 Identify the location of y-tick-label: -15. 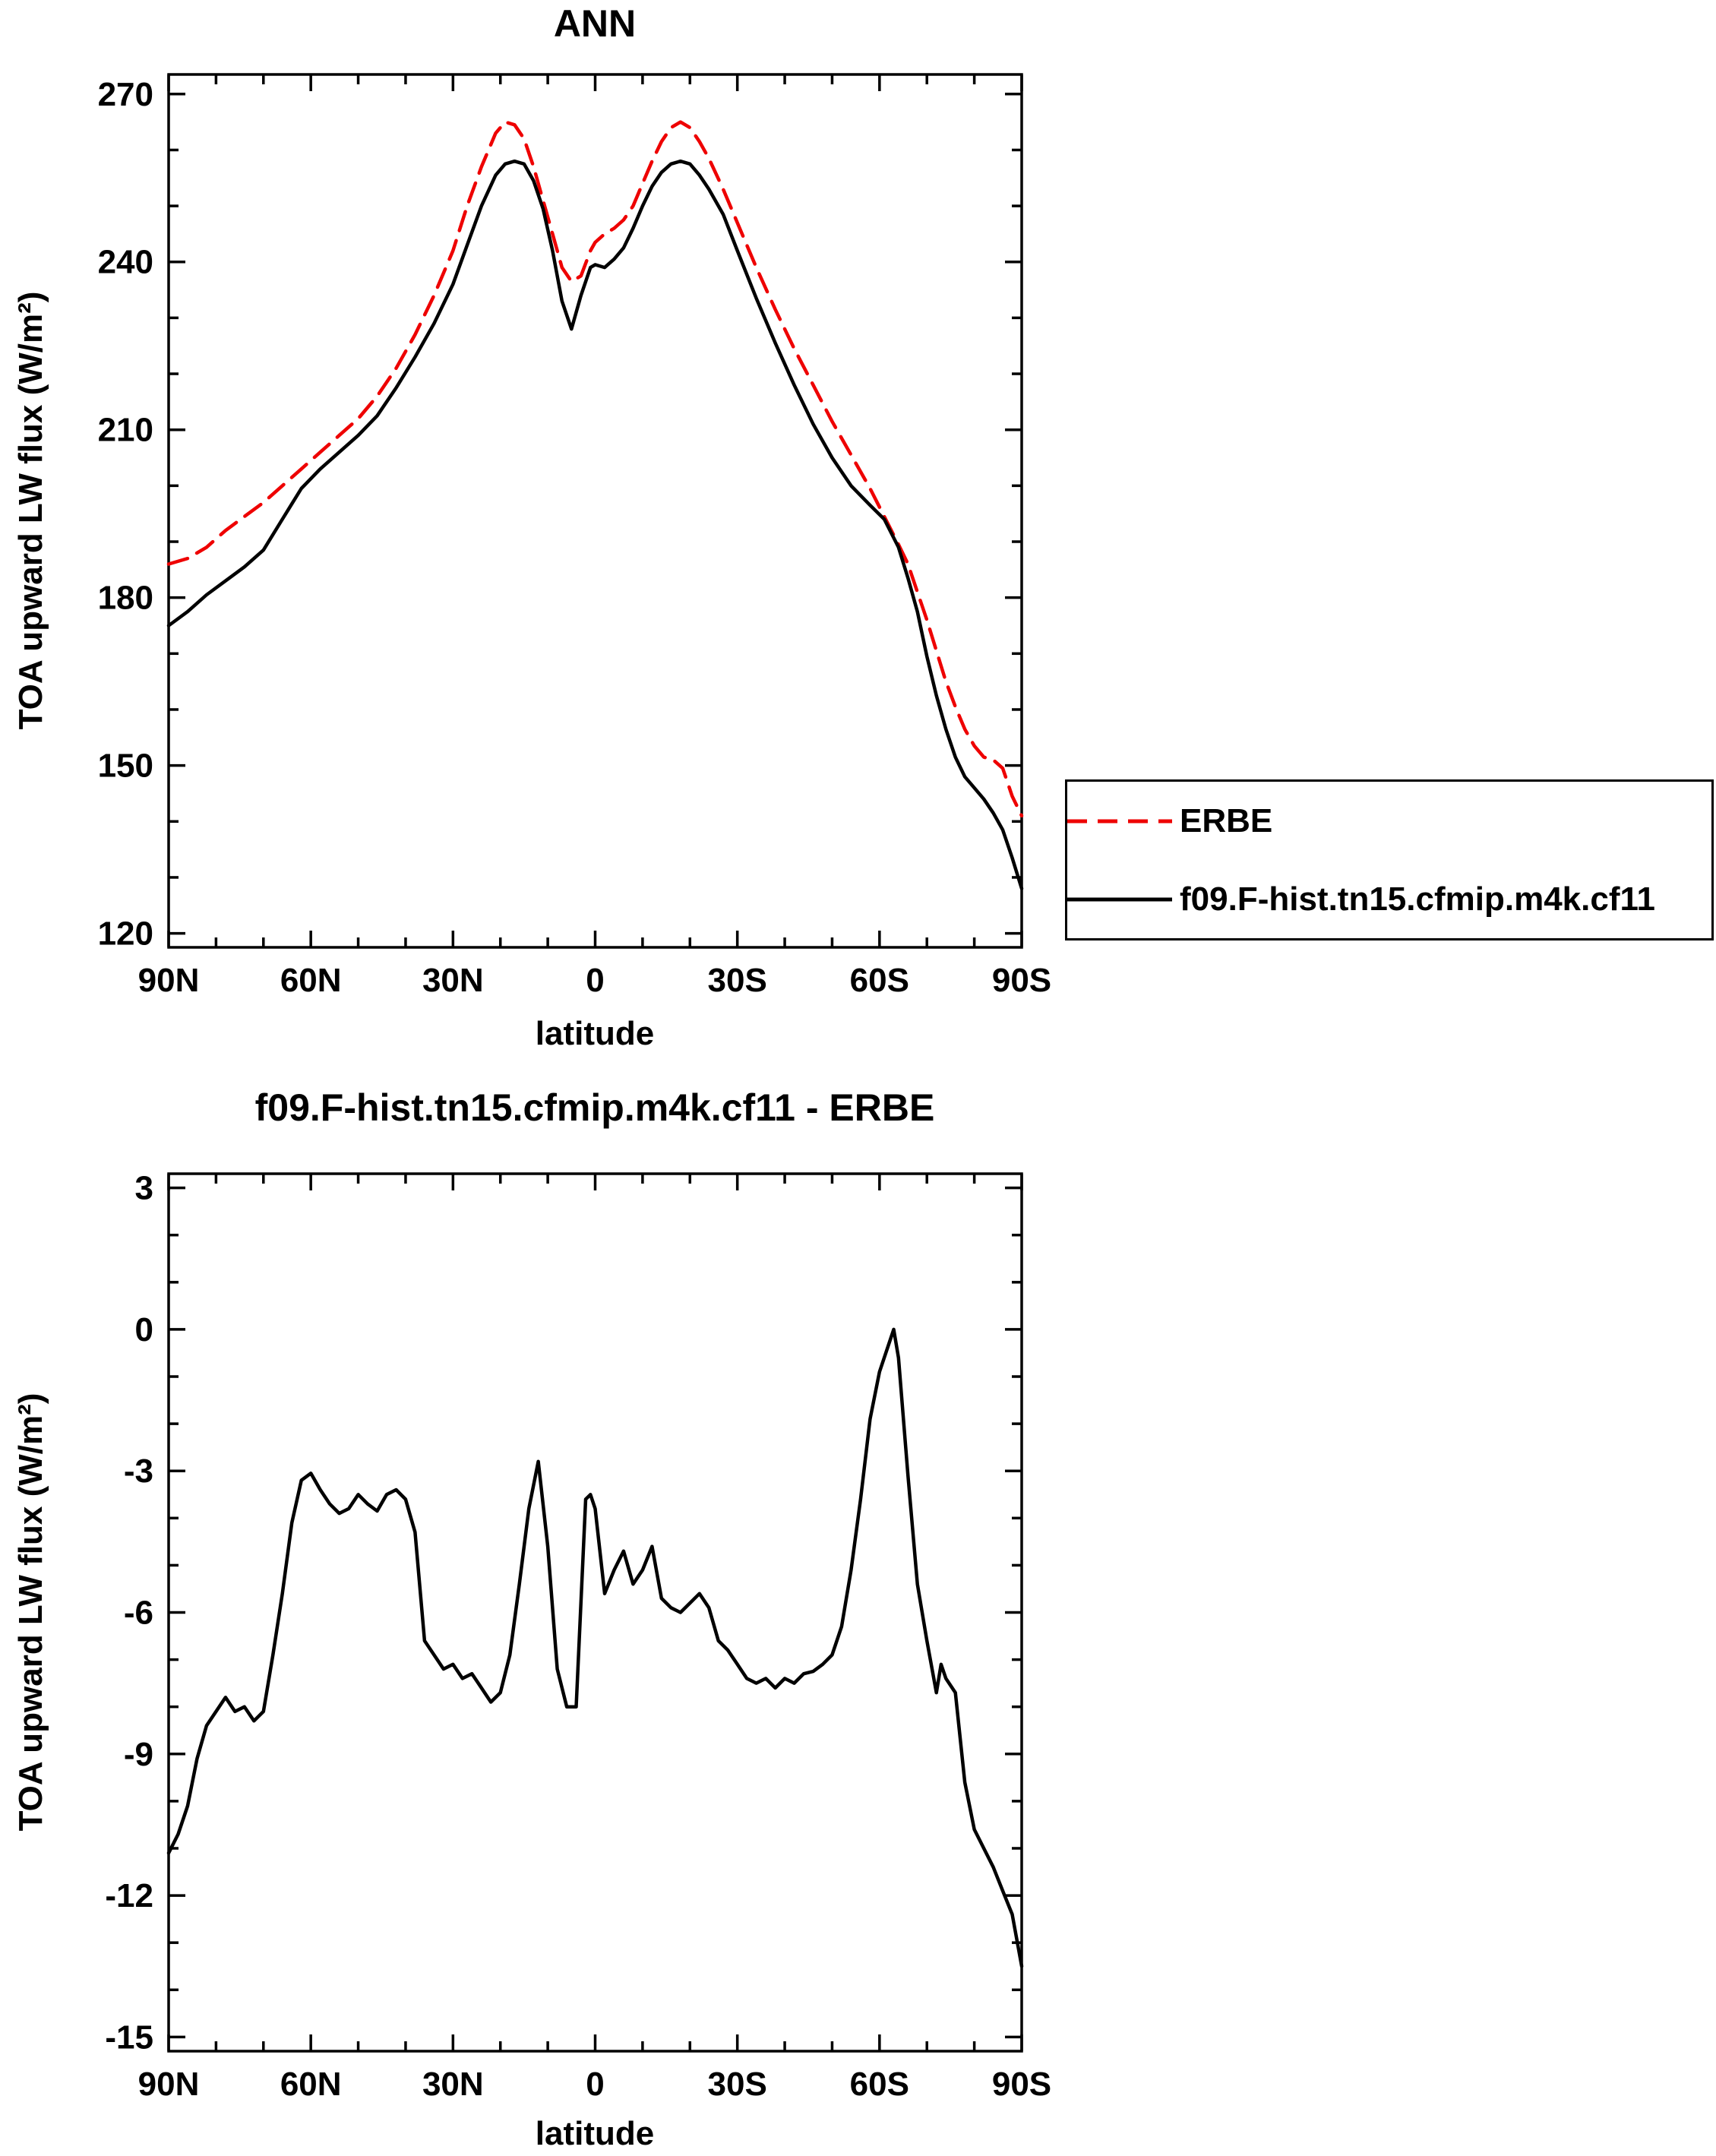
(129, 2037).